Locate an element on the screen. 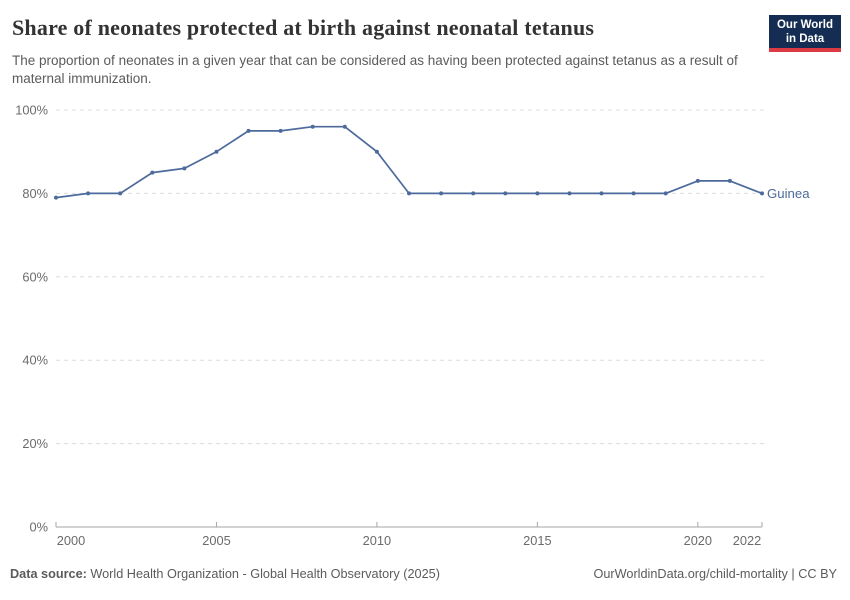 Image resolution: width=850 pixels, height=600 pixels. x-tick-label: 2015 is located at coordinates (537, 540).